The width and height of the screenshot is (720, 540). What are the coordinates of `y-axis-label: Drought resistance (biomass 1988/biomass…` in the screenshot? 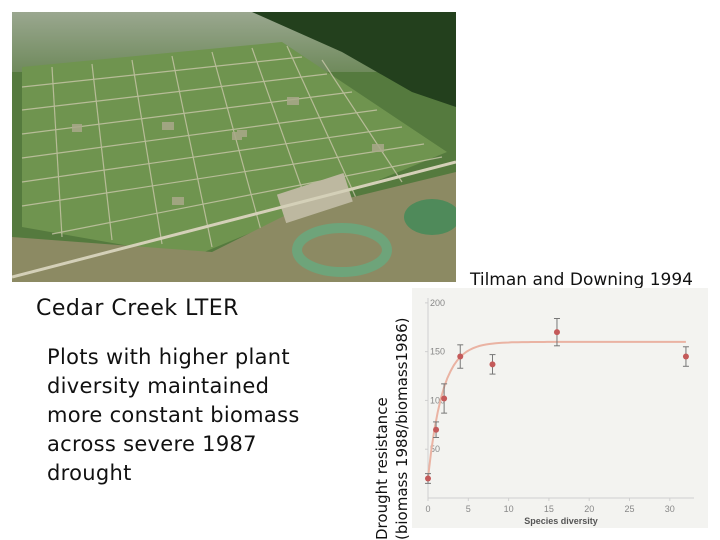 It's located at (392, 406).